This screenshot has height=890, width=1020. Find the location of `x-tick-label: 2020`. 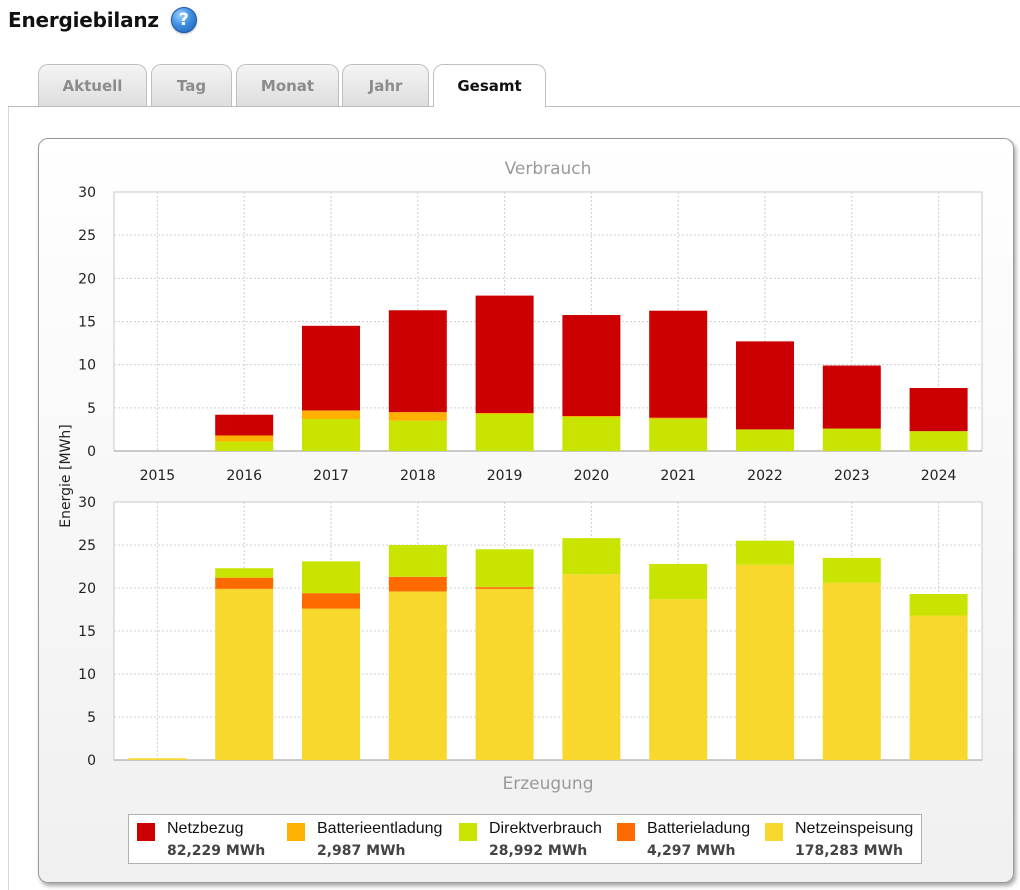

x-tick-label: 2020 is located at coordinates (592, 476).